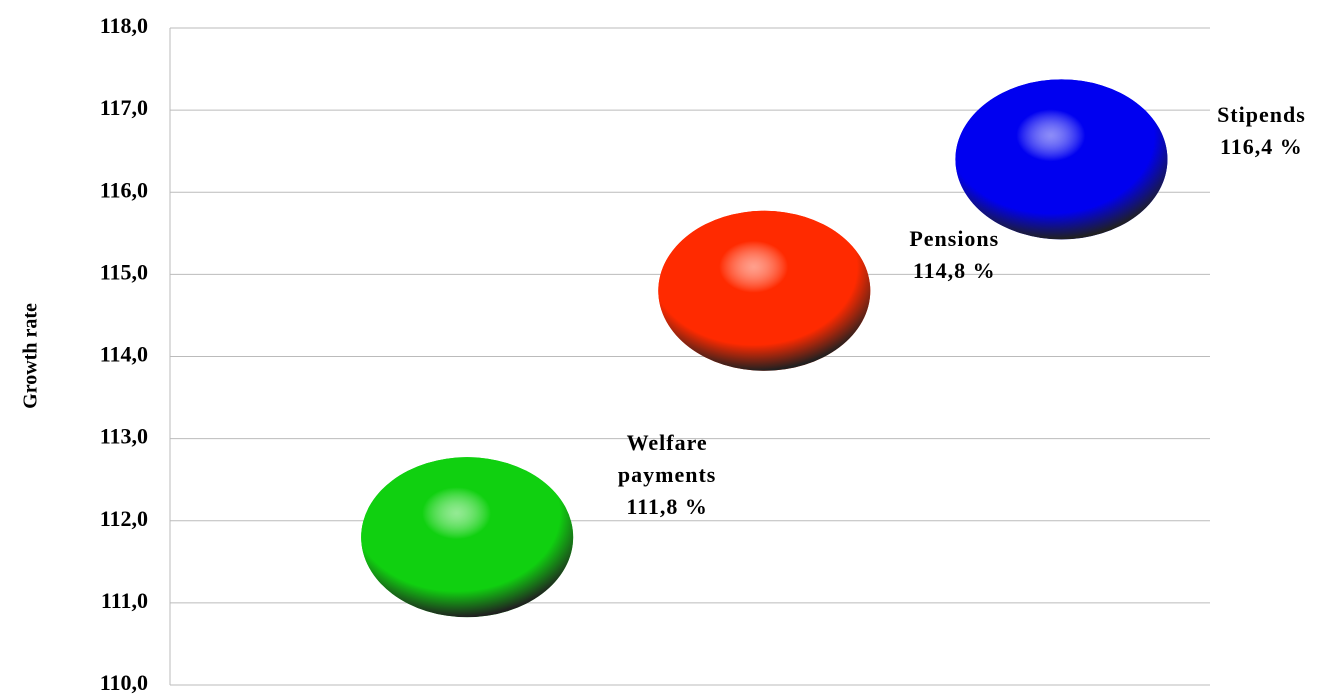 This screenshot has width=1325, height=695. What do you see at coordinates (667, 507) in the screenshot?
I see `bubble-value-label: 111,8 %` at bounding box center [667, 507].